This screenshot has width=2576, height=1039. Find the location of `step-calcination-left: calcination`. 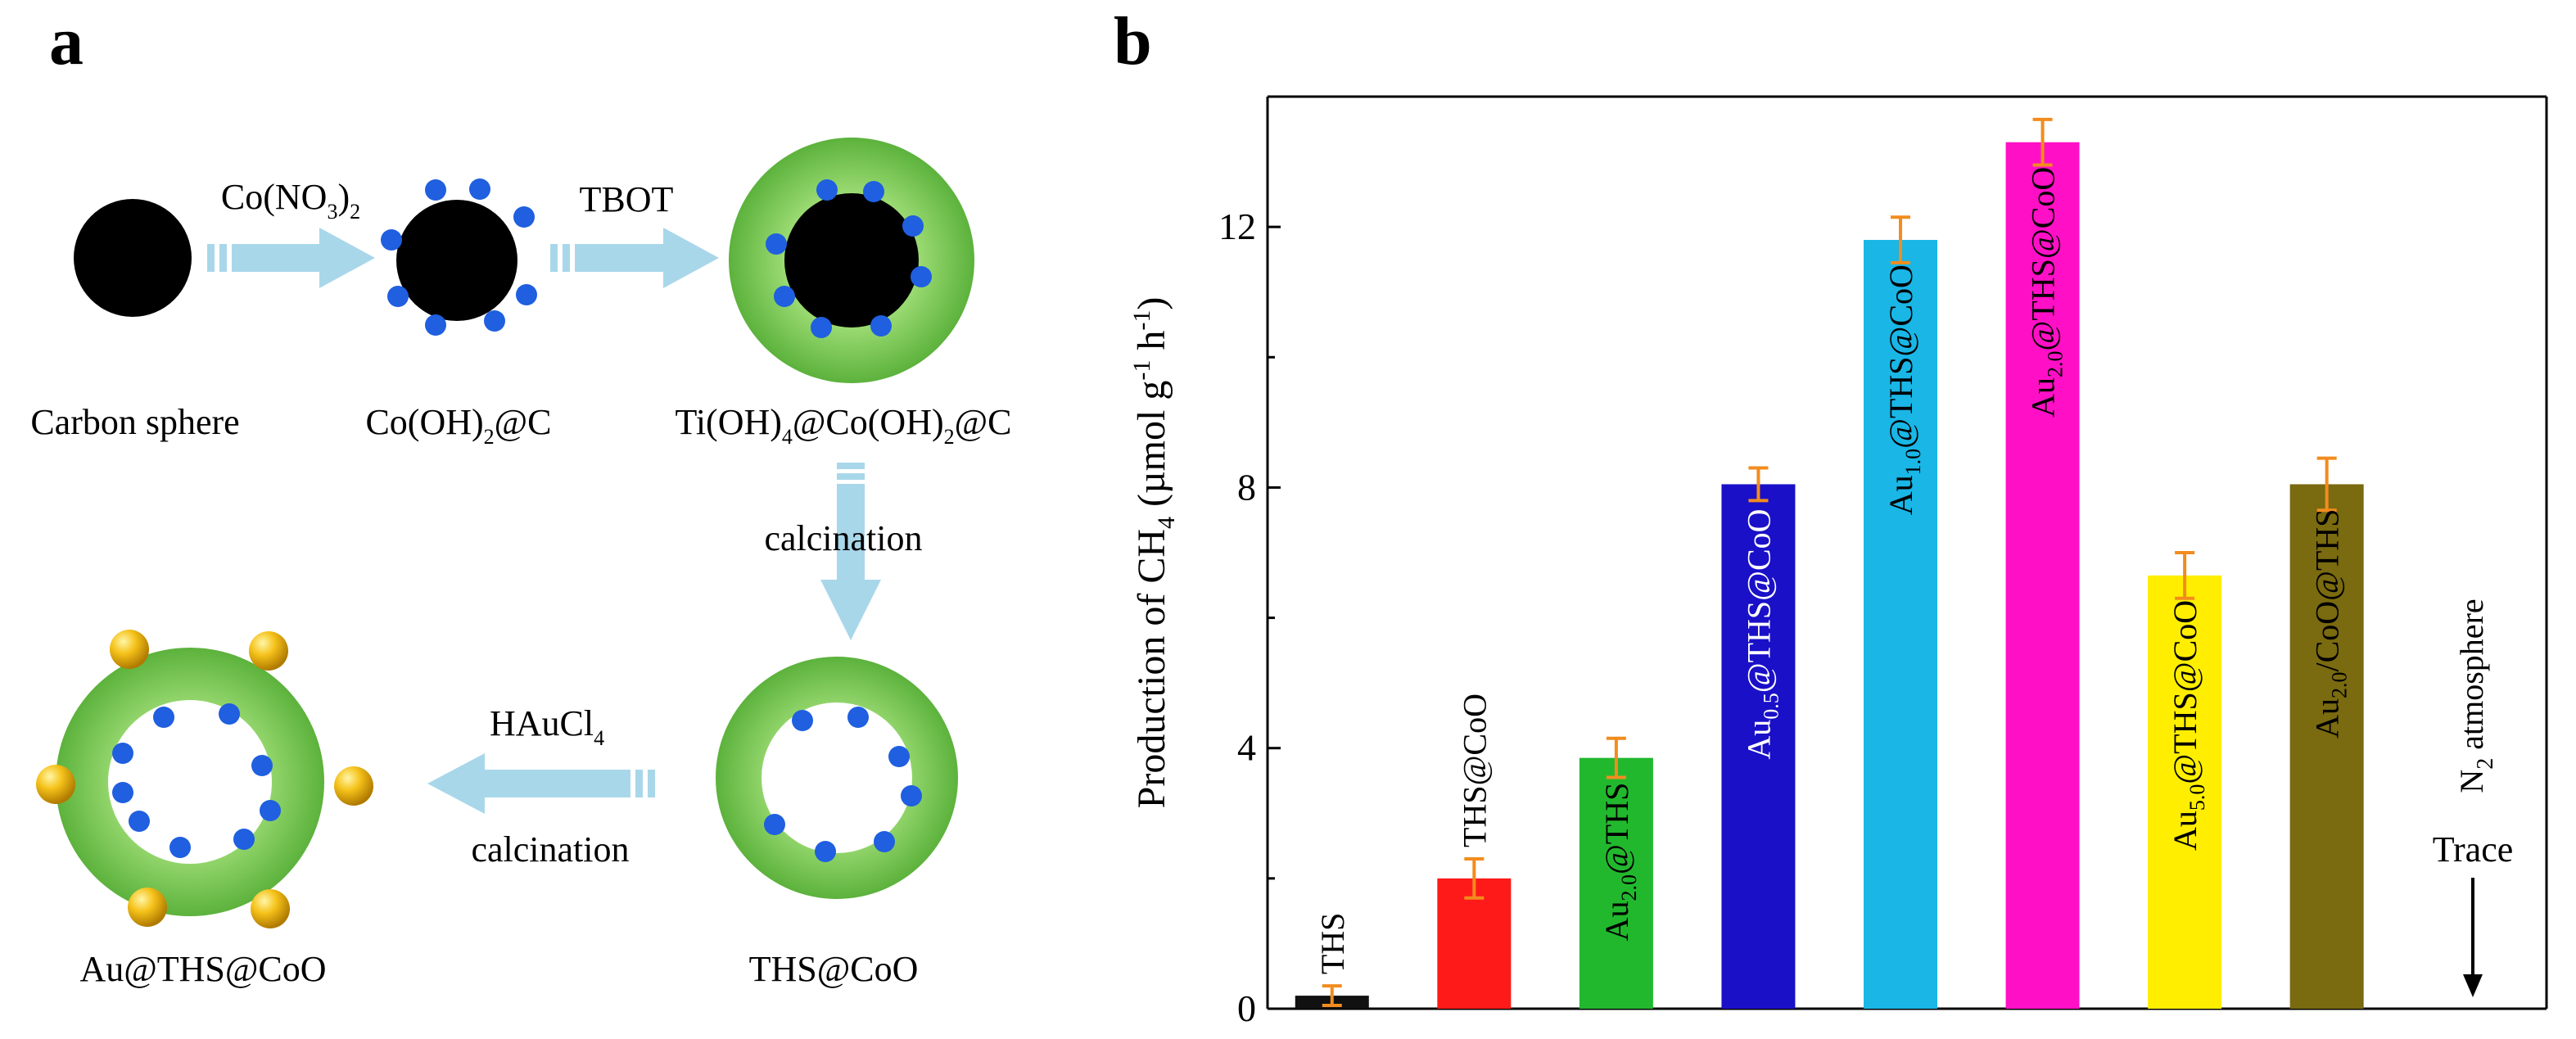

step-calcination-left: calcination is located at coordinates (550, 849).